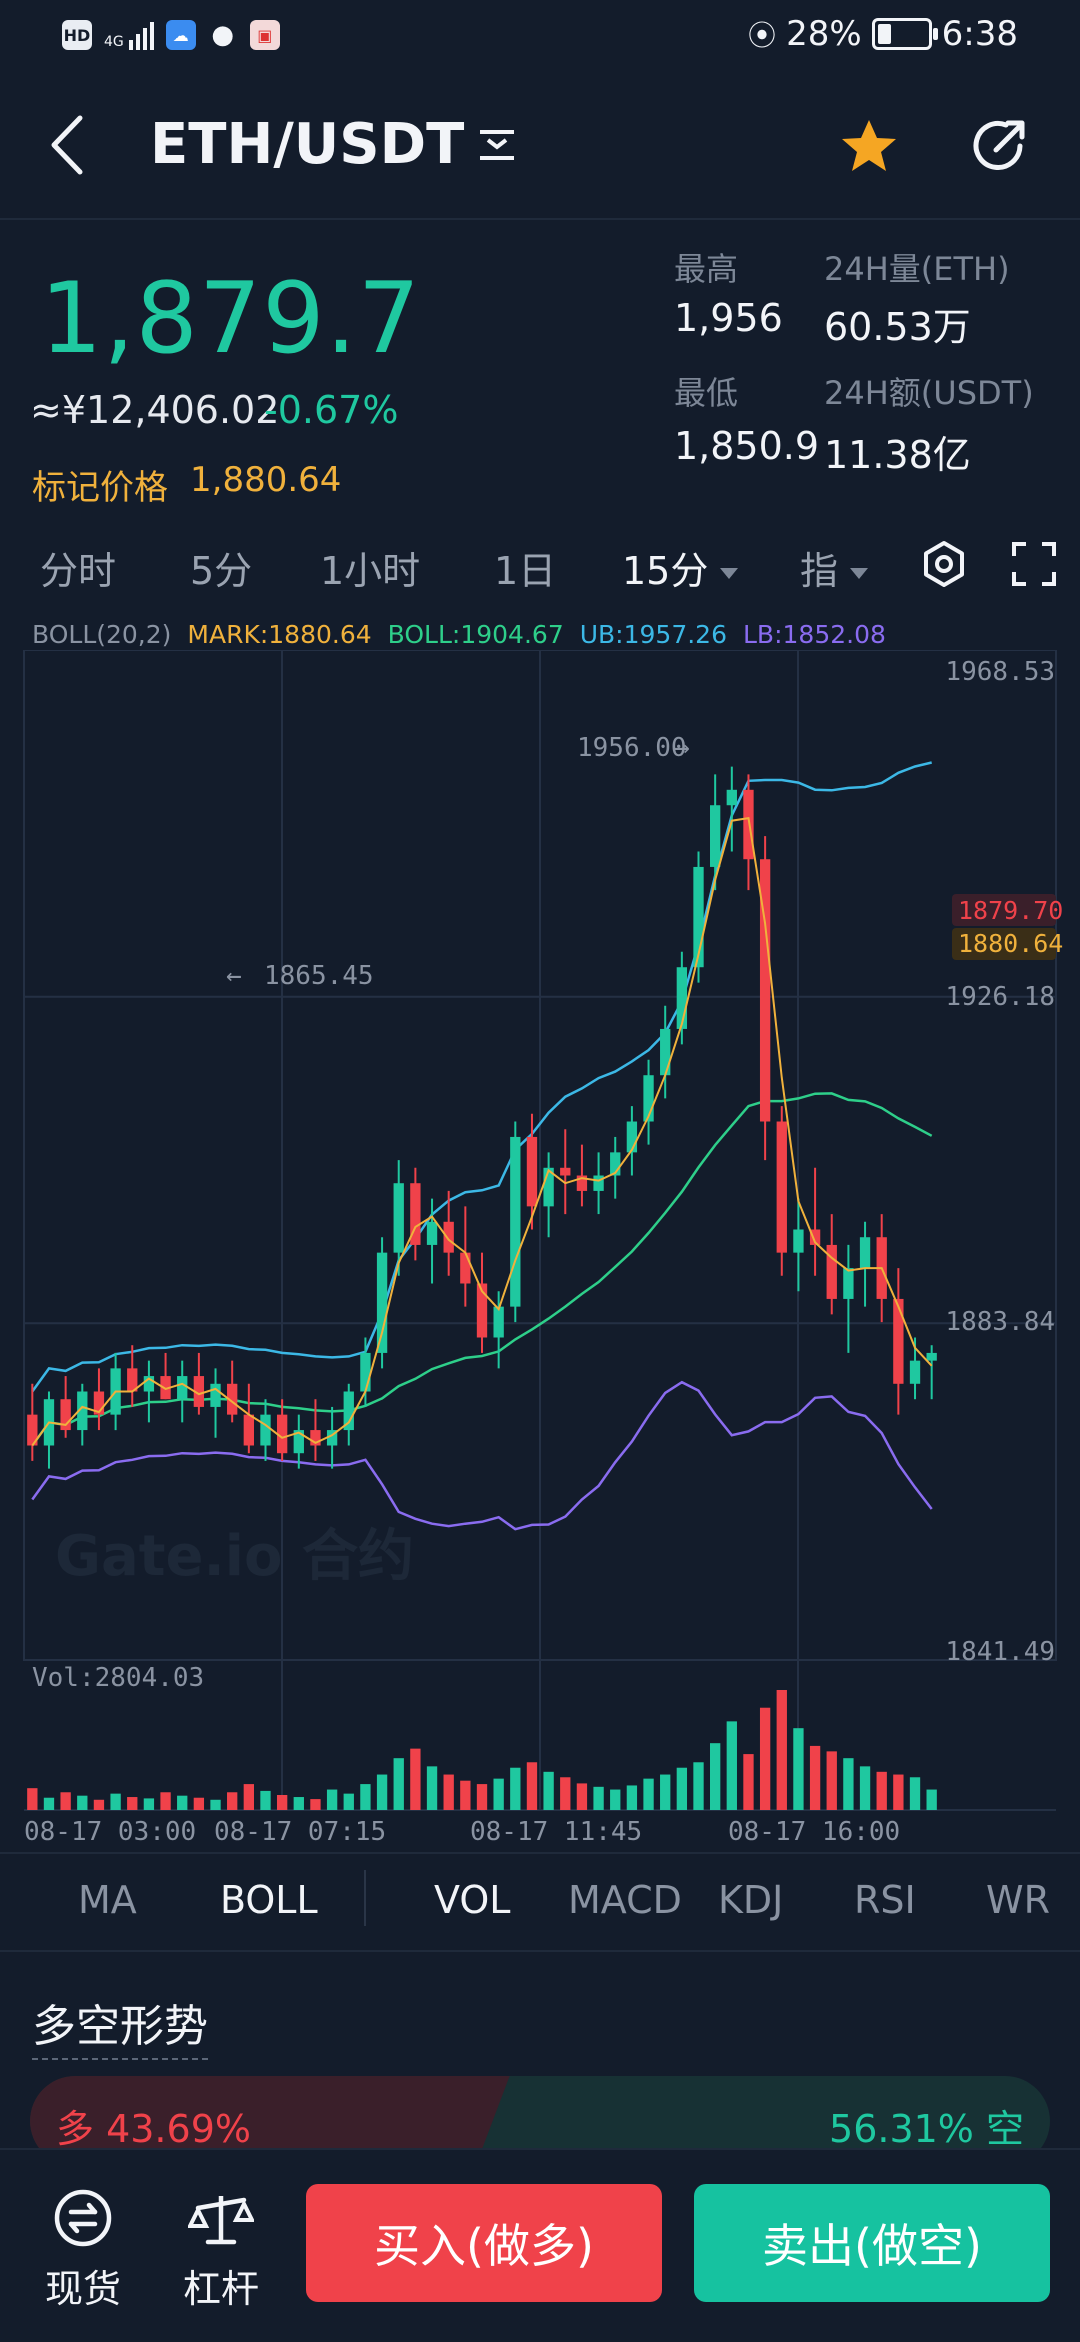 The image size is (1080, 2342). I want to click on back-button, so click(70, 145).